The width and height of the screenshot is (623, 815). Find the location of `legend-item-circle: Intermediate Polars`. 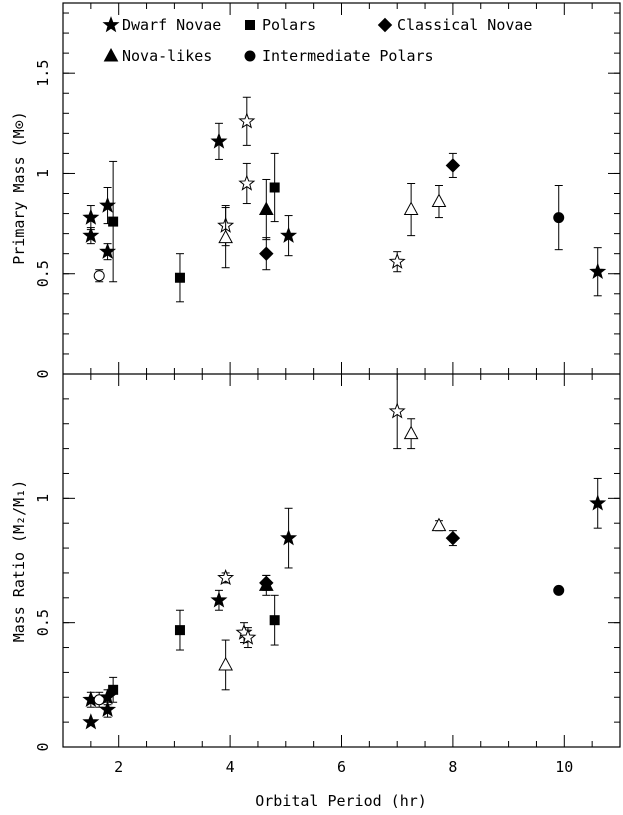

legend-item-circle: Intermediate Polars is located at coordinates (339, 56).